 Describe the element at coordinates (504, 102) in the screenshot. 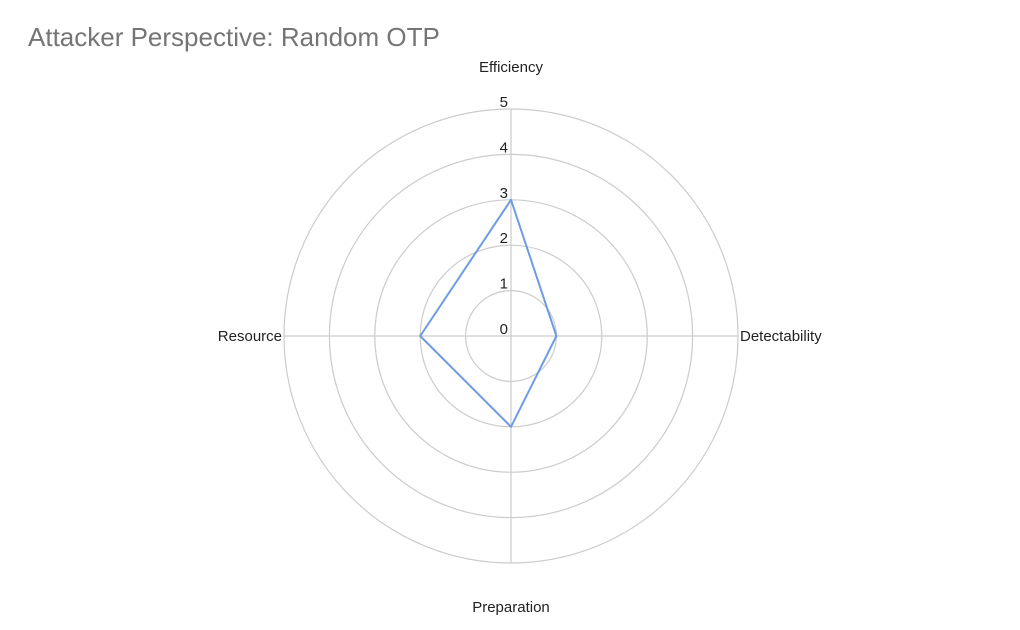

I see `tick-label-5: 5` at that location.